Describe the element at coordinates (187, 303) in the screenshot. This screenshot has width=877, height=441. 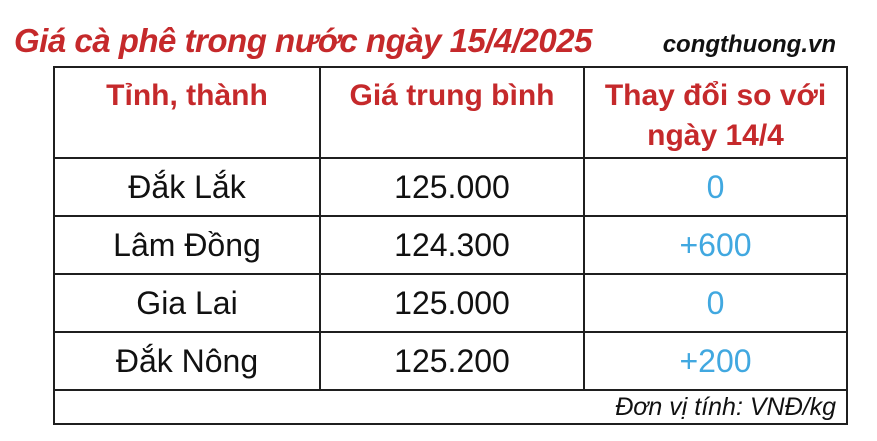
I see `province-cell: Gia Lai` at that location.